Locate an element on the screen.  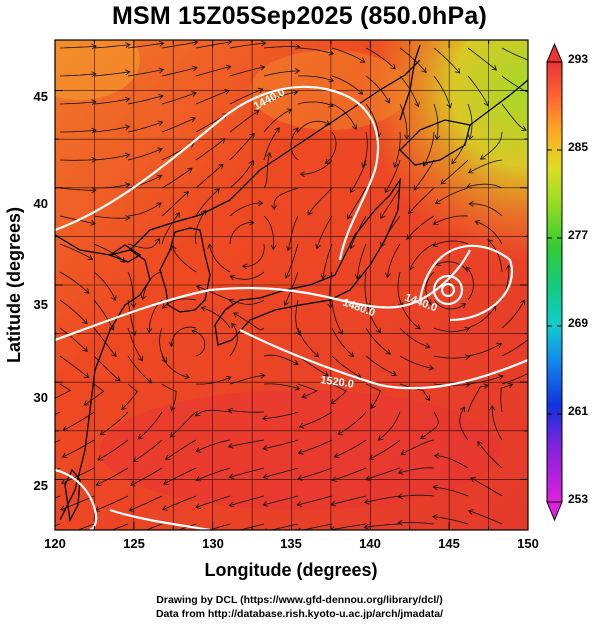
colorbar-label: 269 is located at coordinates (578, 323).